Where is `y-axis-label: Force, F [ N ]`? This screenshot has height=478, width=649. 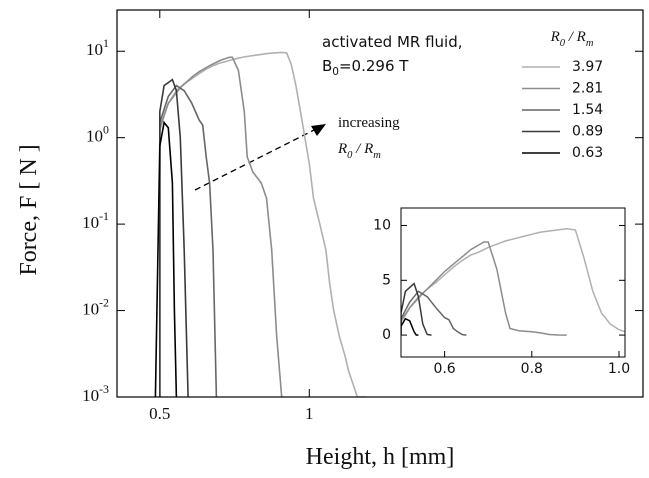 y-axis-label: Force, F [ N ] is located at coordinates (29, 209).